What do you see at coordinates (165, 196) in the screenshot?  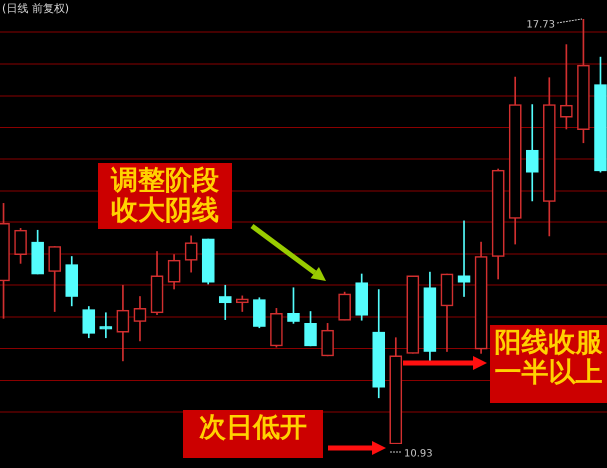 I see `annotation: 调整阶段收大阴线` at bounding box center [165, 196].